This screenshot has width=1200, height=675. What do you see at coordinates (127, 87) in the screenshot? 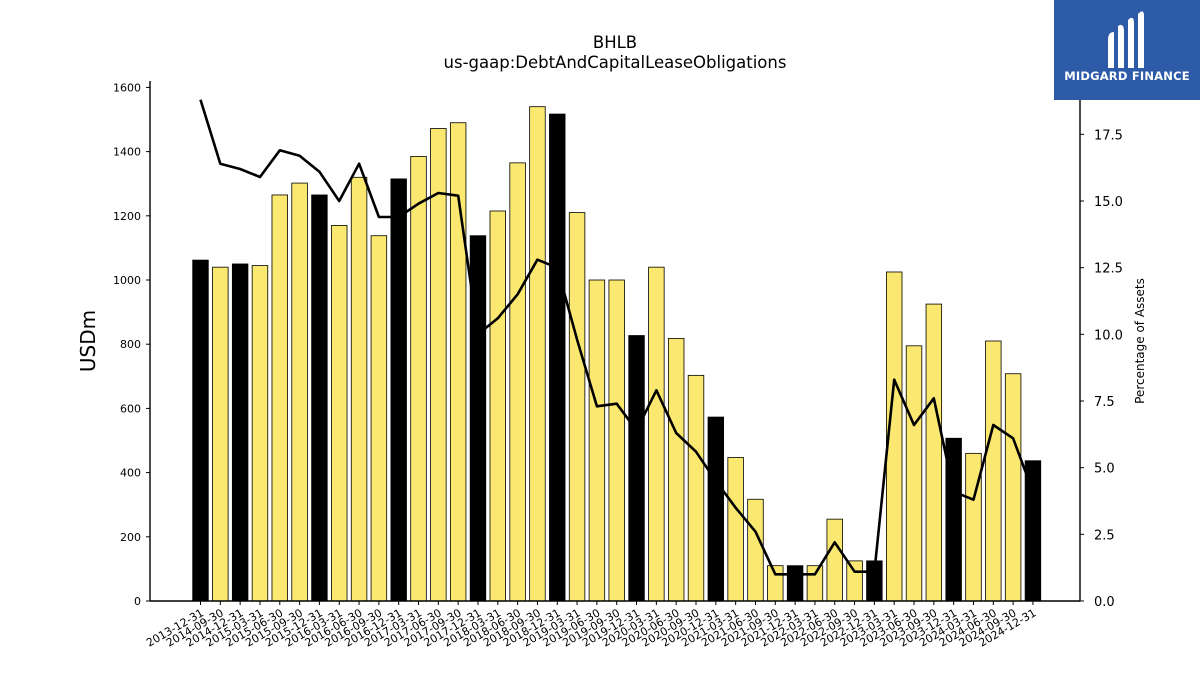
I see `y-tick-label: 1600` at bounding box center [127, 87].